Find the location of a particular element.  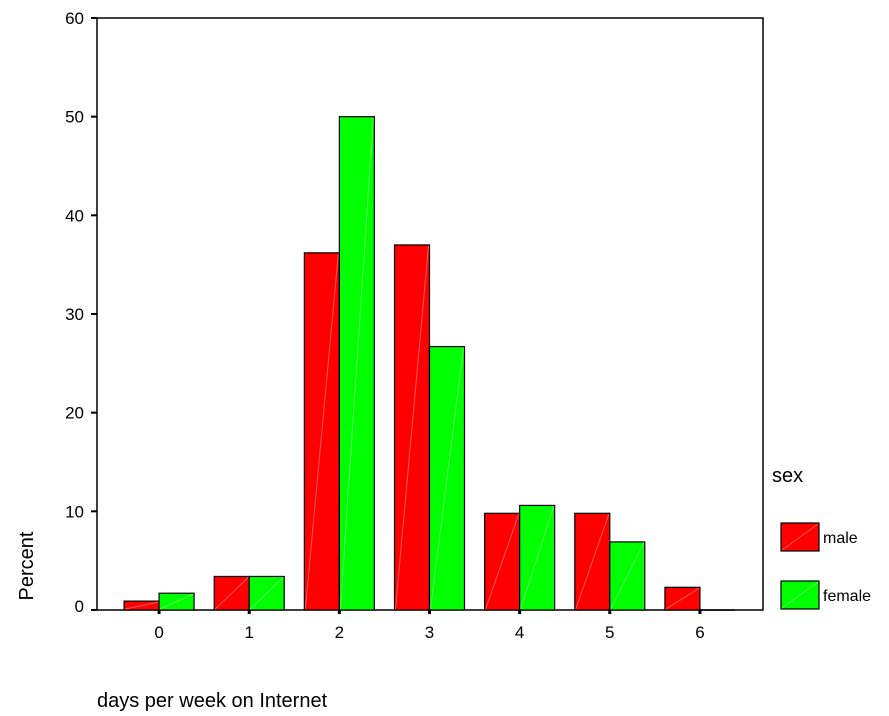

x-tick-label: 4 is located at coordinates (519, 632).